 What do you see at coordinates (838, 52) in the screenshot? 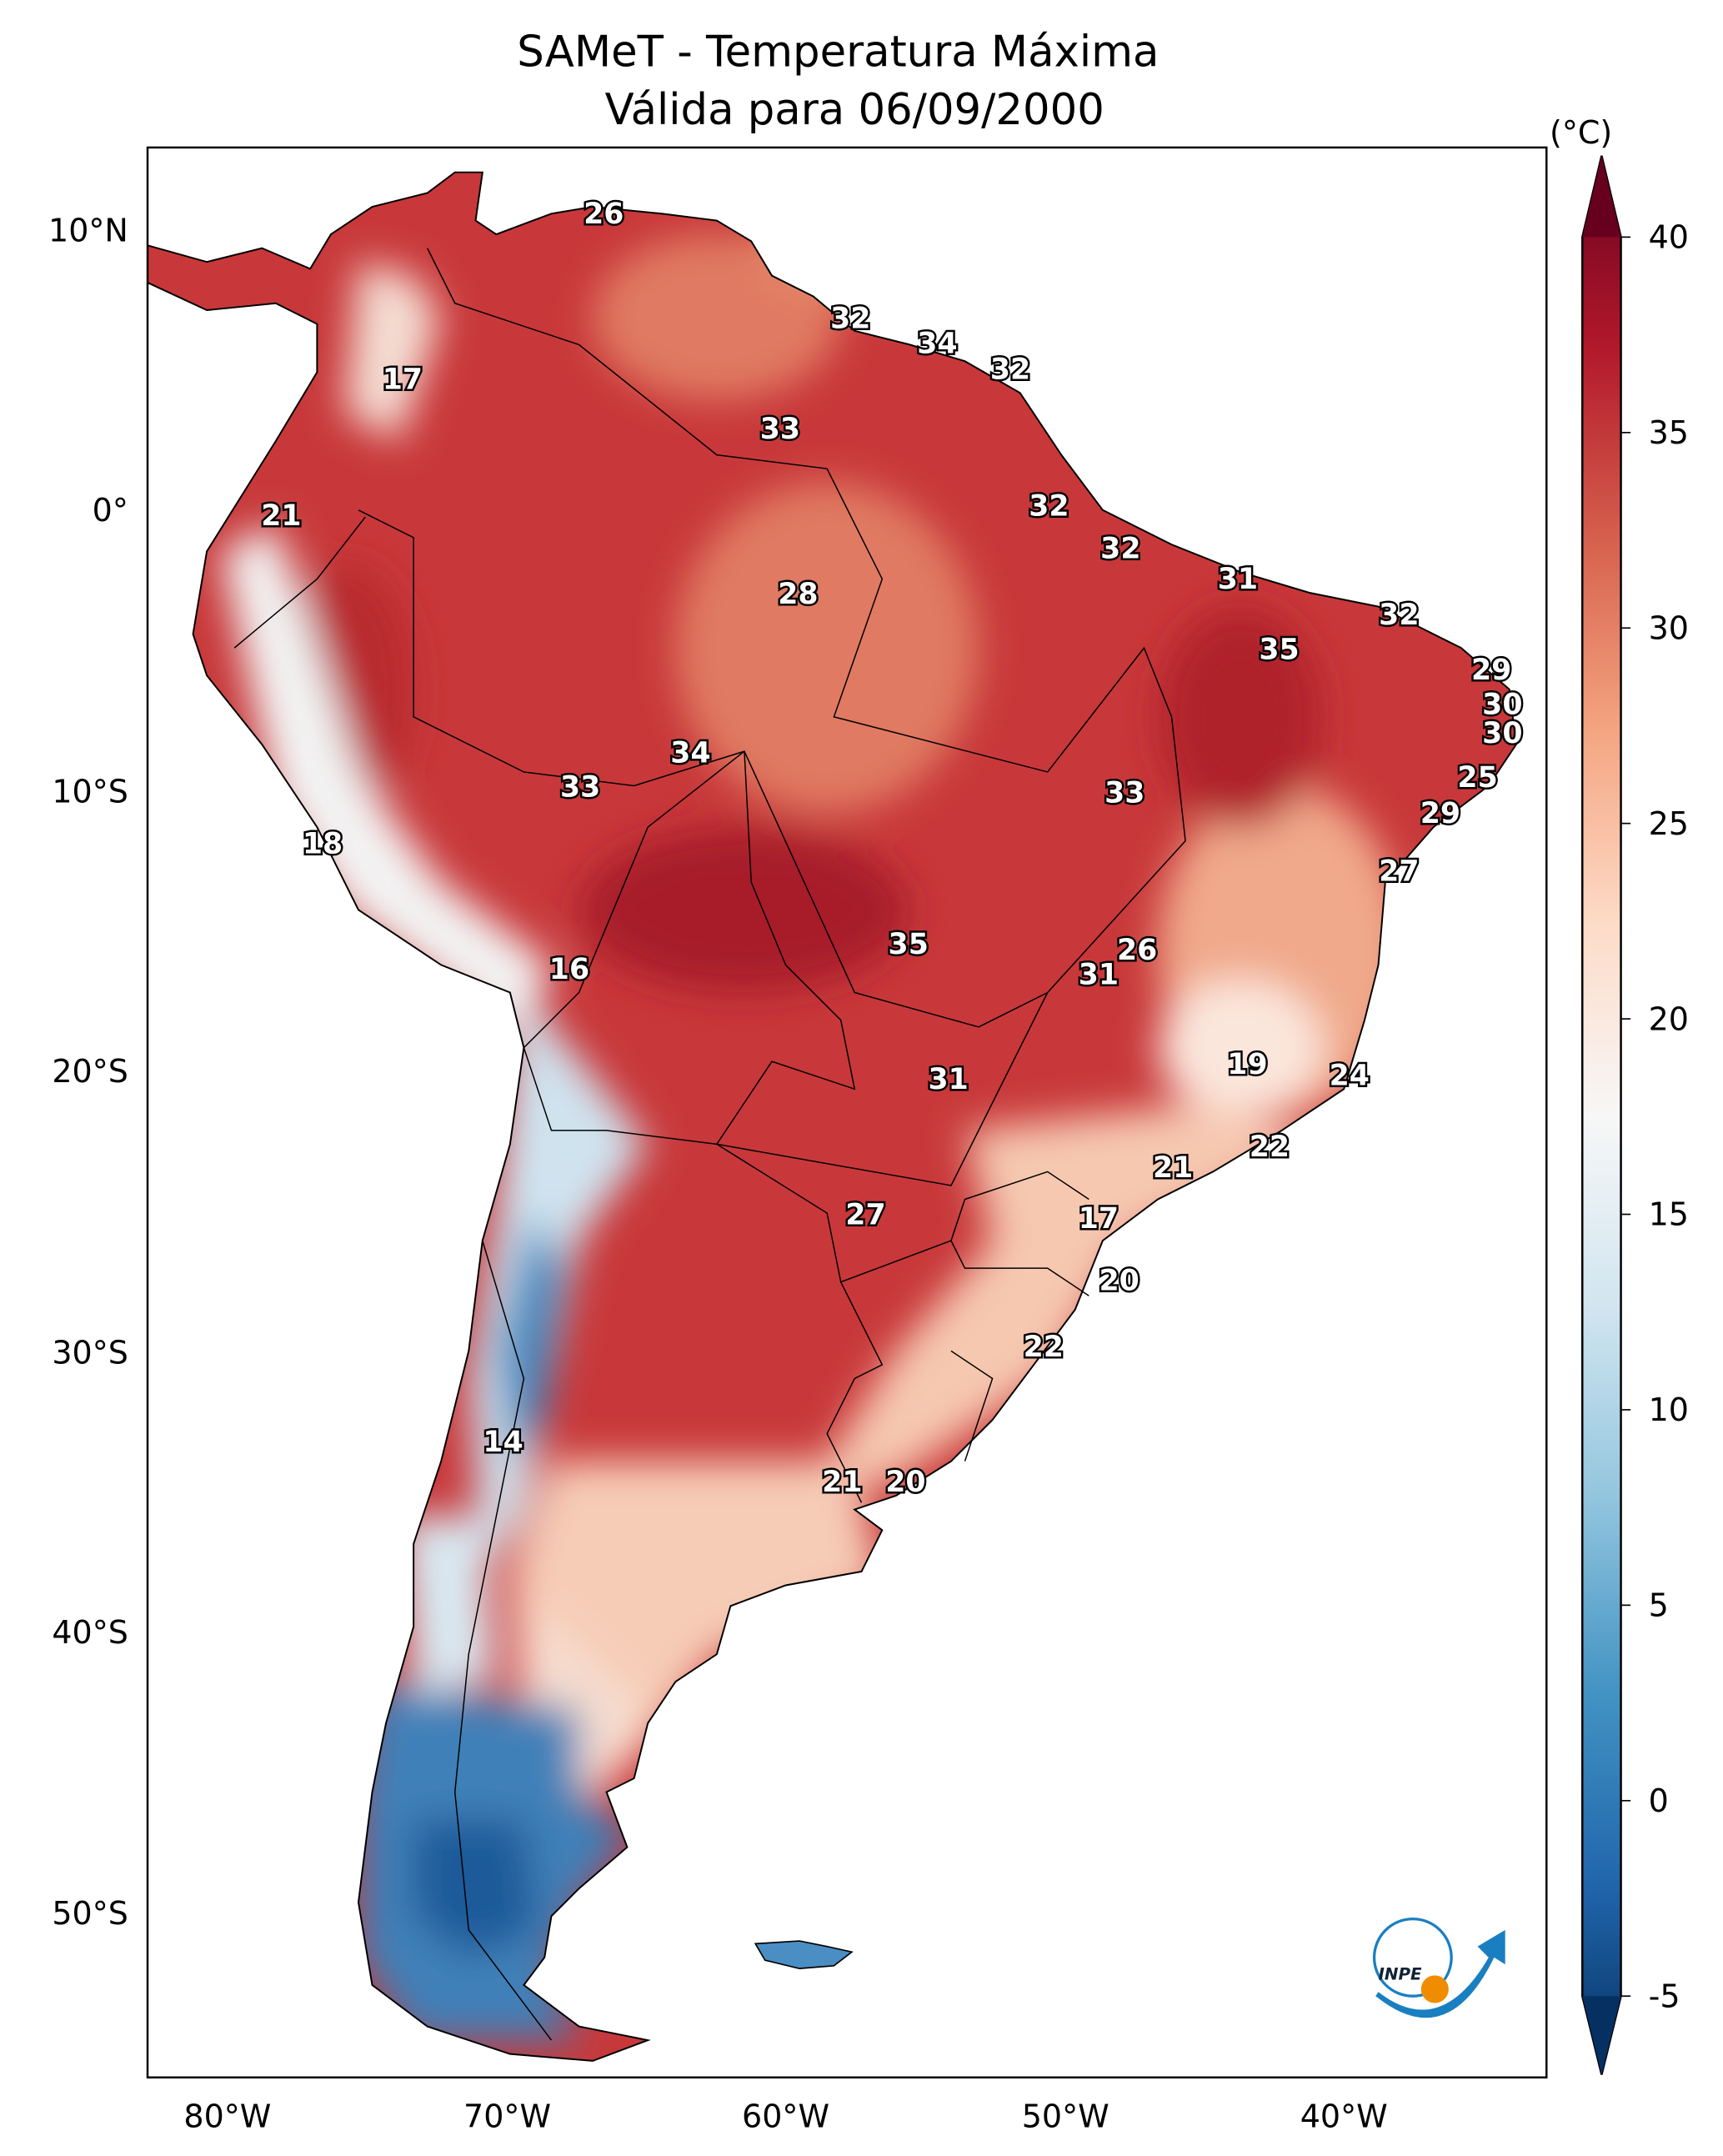
I see `map-title-line1: SAMeT - Temperatura Máxima` at bounding box center [838, 52].